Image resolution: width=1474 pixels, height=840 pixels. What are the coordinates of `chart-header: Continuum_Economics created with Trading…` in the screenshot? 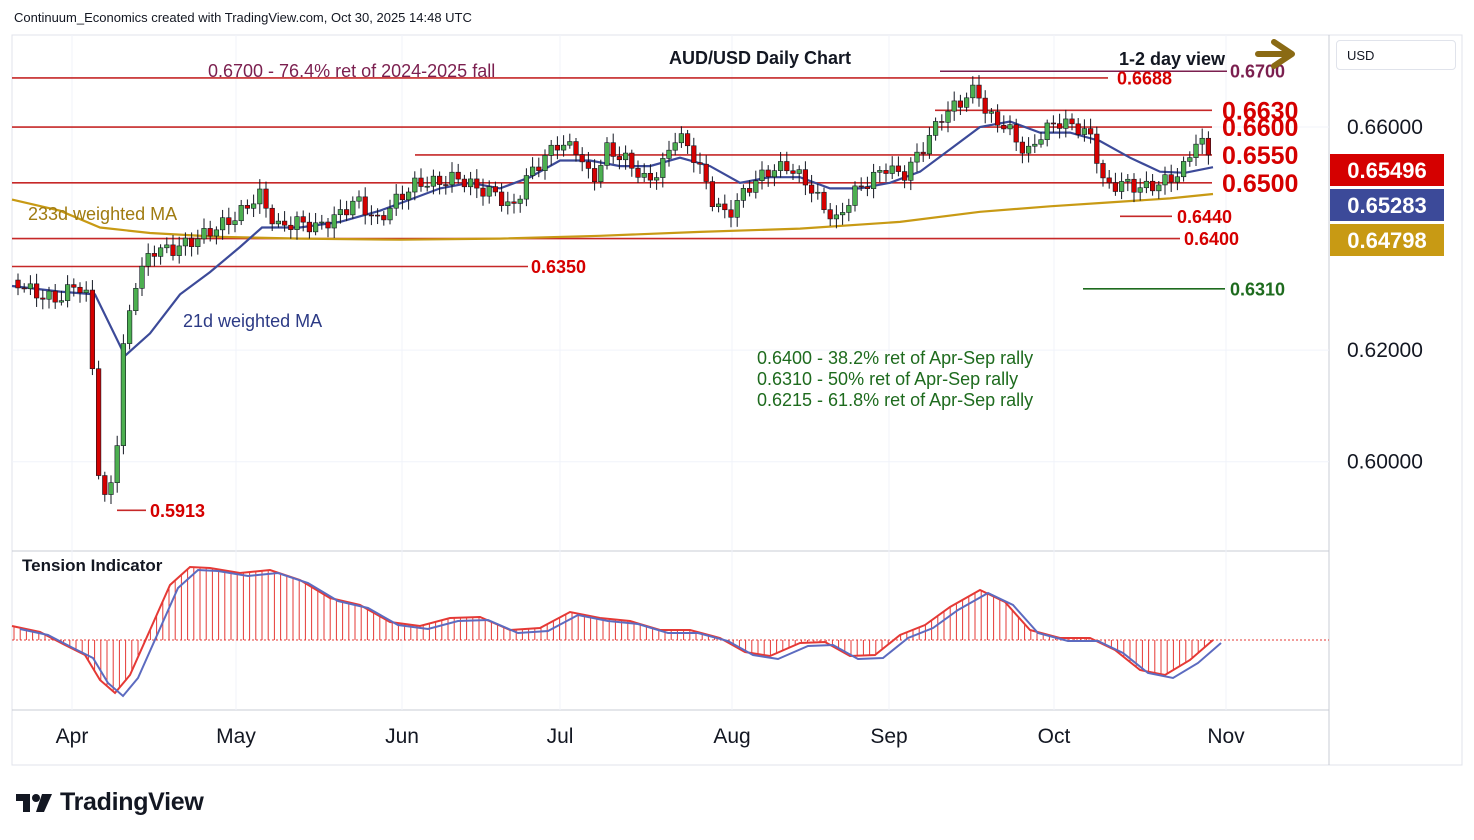 It's located at (243, 17).